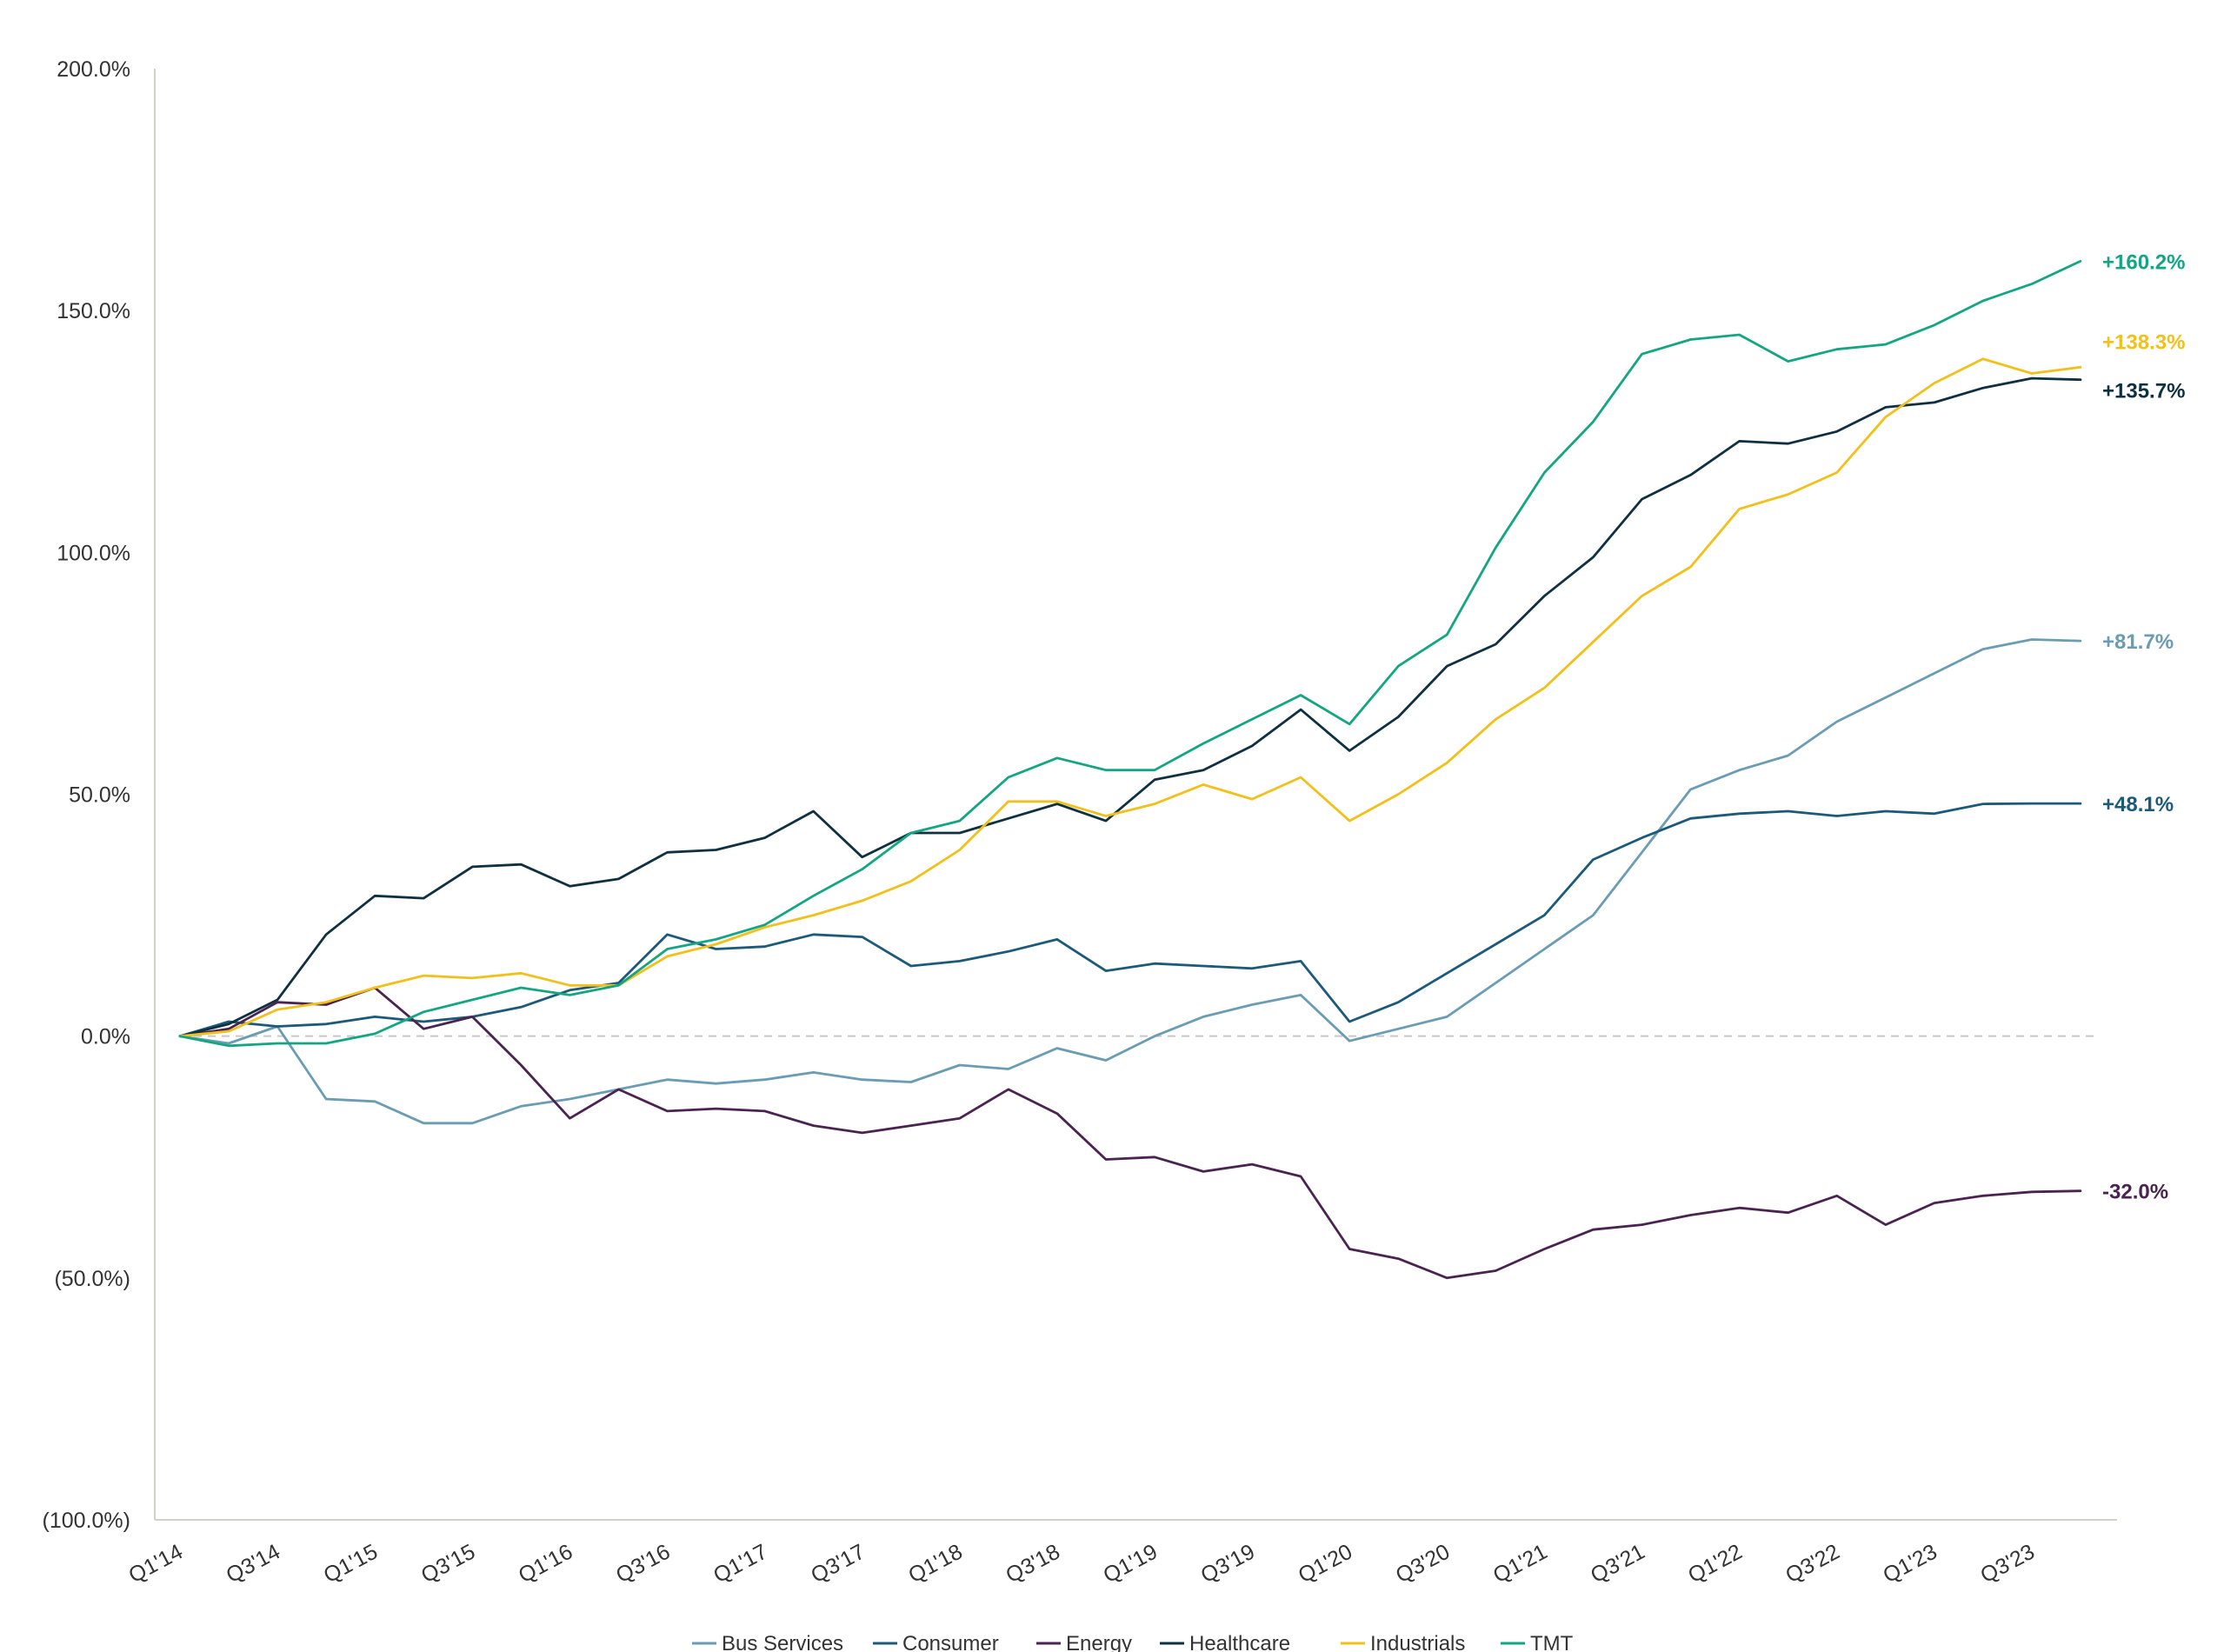 The image size is (2224, 1652). Describe the element at coordinates (950, 1642) in the screenshot. I see `legend-label: Consumer` at that location.